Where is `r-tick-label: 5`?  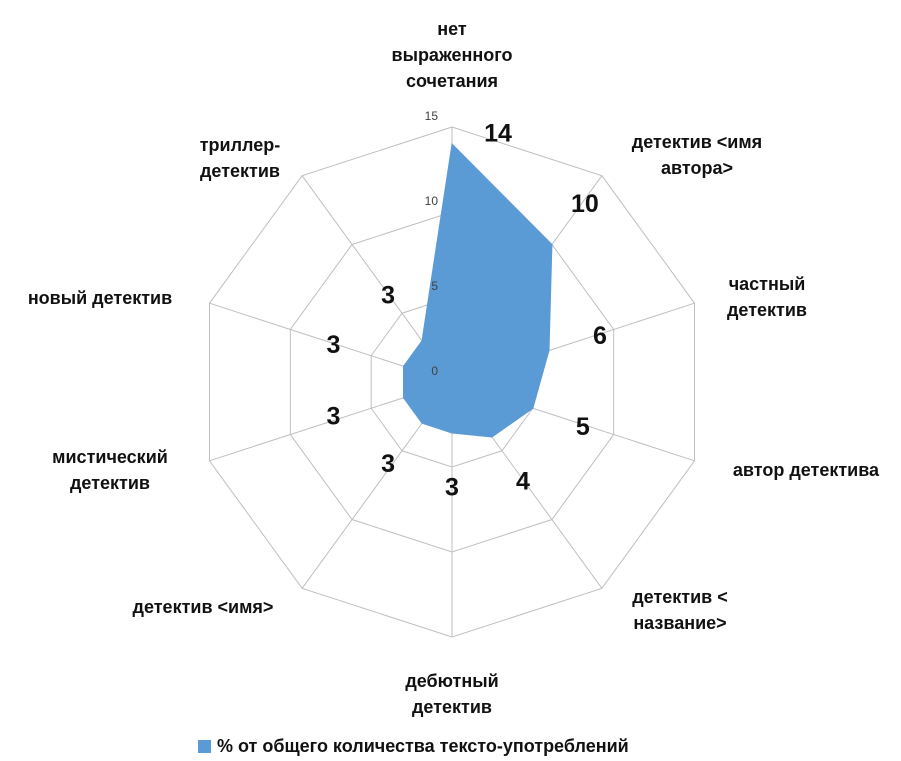 r-tick-label: 5 is located at coordinates (434, 286).